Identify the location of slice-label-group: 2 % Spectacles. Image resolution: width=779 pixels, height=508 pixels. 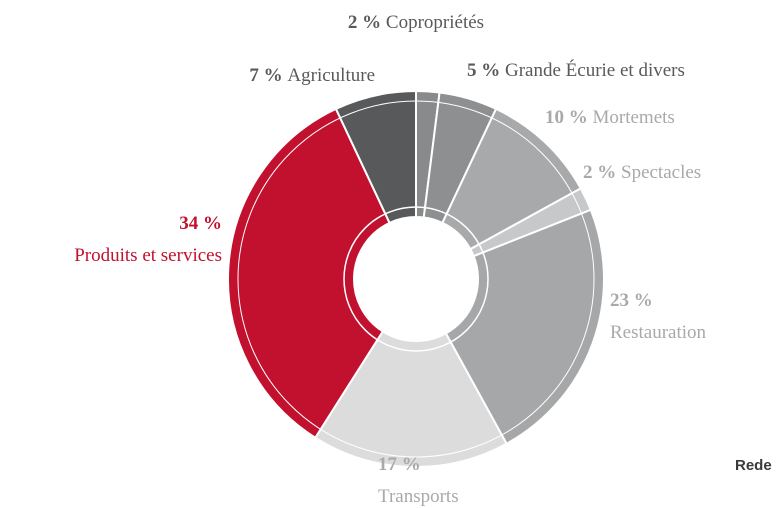
(642, 172).